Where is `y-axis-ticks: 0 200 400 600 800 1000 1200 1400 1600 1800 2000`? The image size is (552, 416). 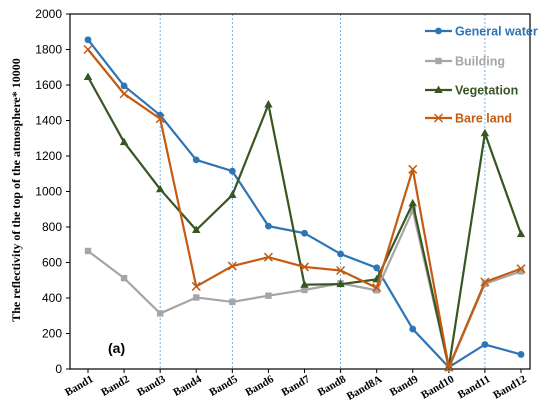
y-axis-ticks: 0 200 400 600 800 1000 1200 1400 1600 1800 2000 is located at coordinates (52, 191).